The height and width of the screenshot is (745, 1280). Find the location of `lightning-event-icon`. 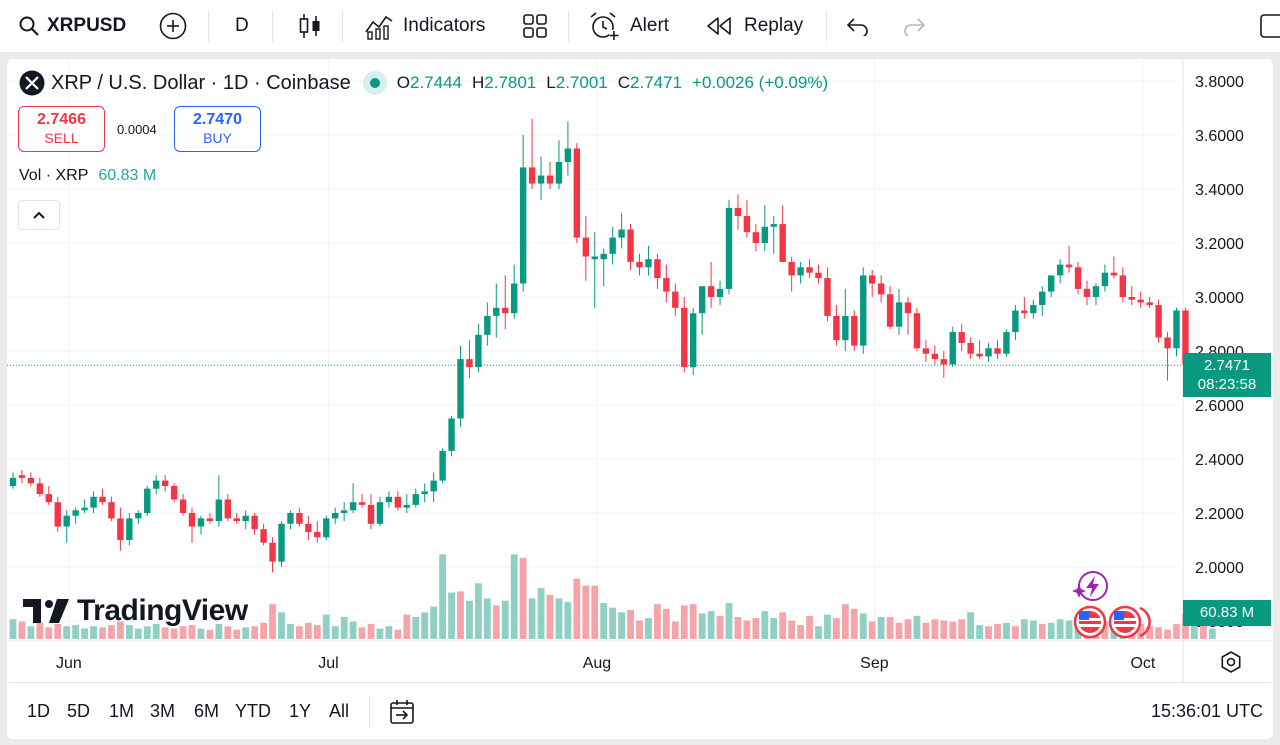

lightning-event-icon is located at coordinates (1091, 589).